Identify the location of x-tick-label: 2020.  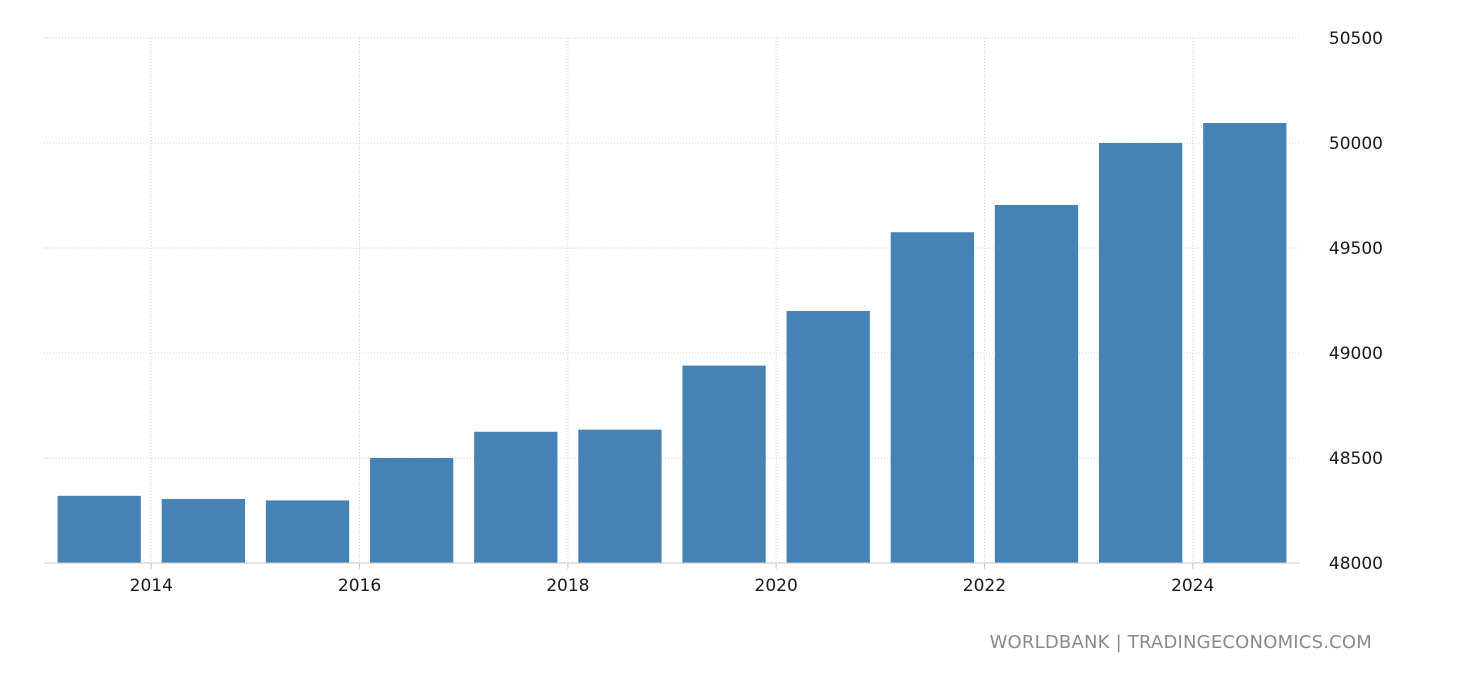
(776, 586).